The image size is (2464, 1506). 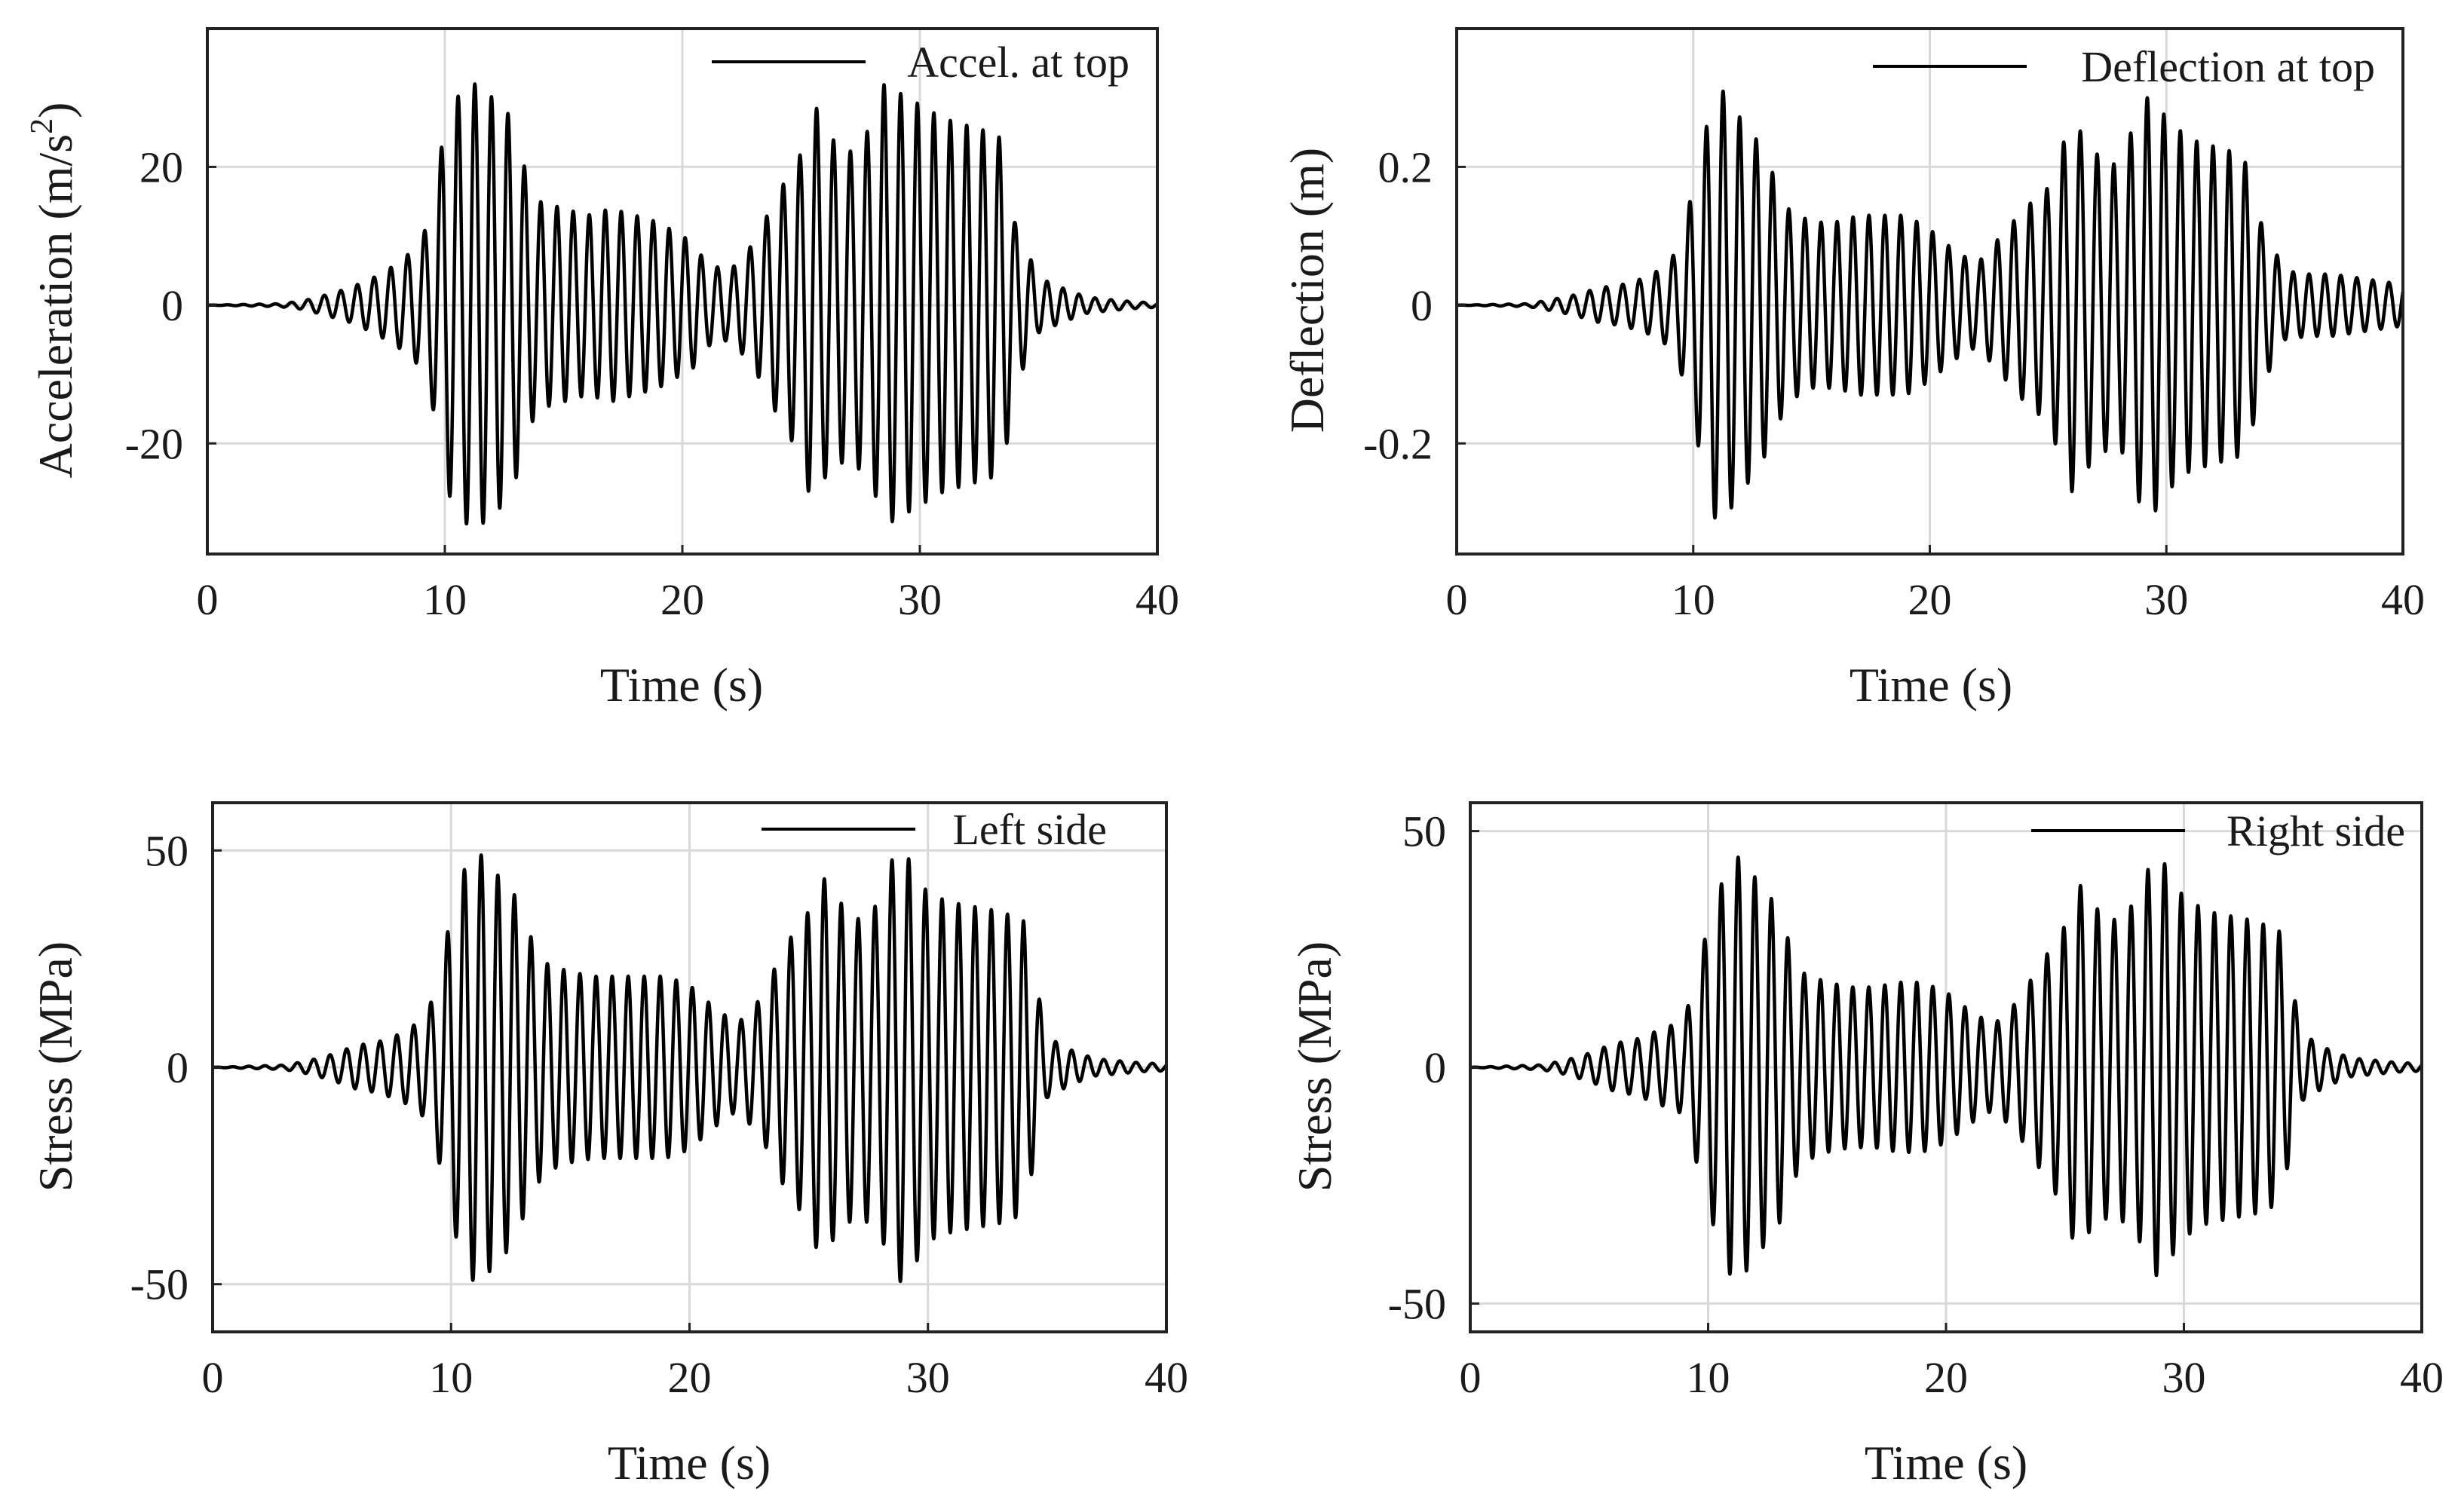 I want to click on panel-stress-right-xtick-label-1: 10, so click(x=1709, y=1377).